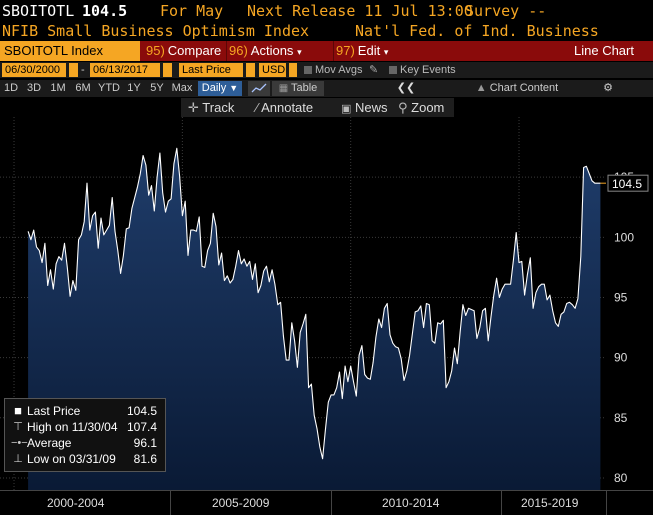 Image resolution: width=653 pixels, height=515 pixels. What do you see at coordinates (308, 70) in the screenshot?
I see `mov-avgs-checkbox` at bounding box center [308, 70].